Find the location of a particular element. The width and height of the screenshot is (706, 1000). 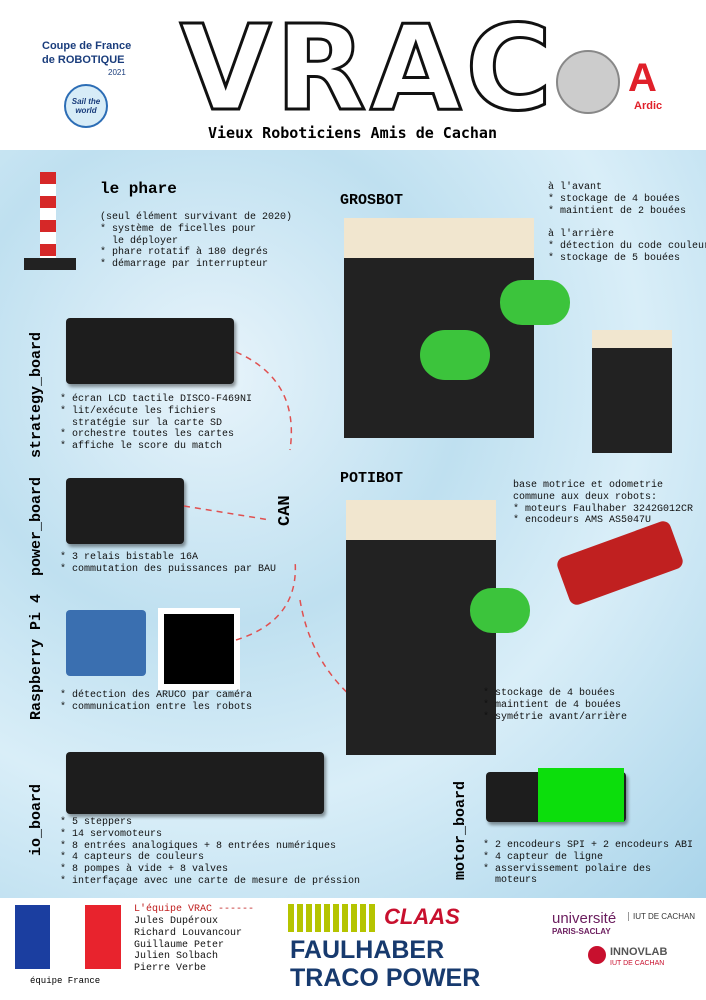

list-line: * moteurs Faulhaber 3242G012CR is located at coordinates (603, 509).